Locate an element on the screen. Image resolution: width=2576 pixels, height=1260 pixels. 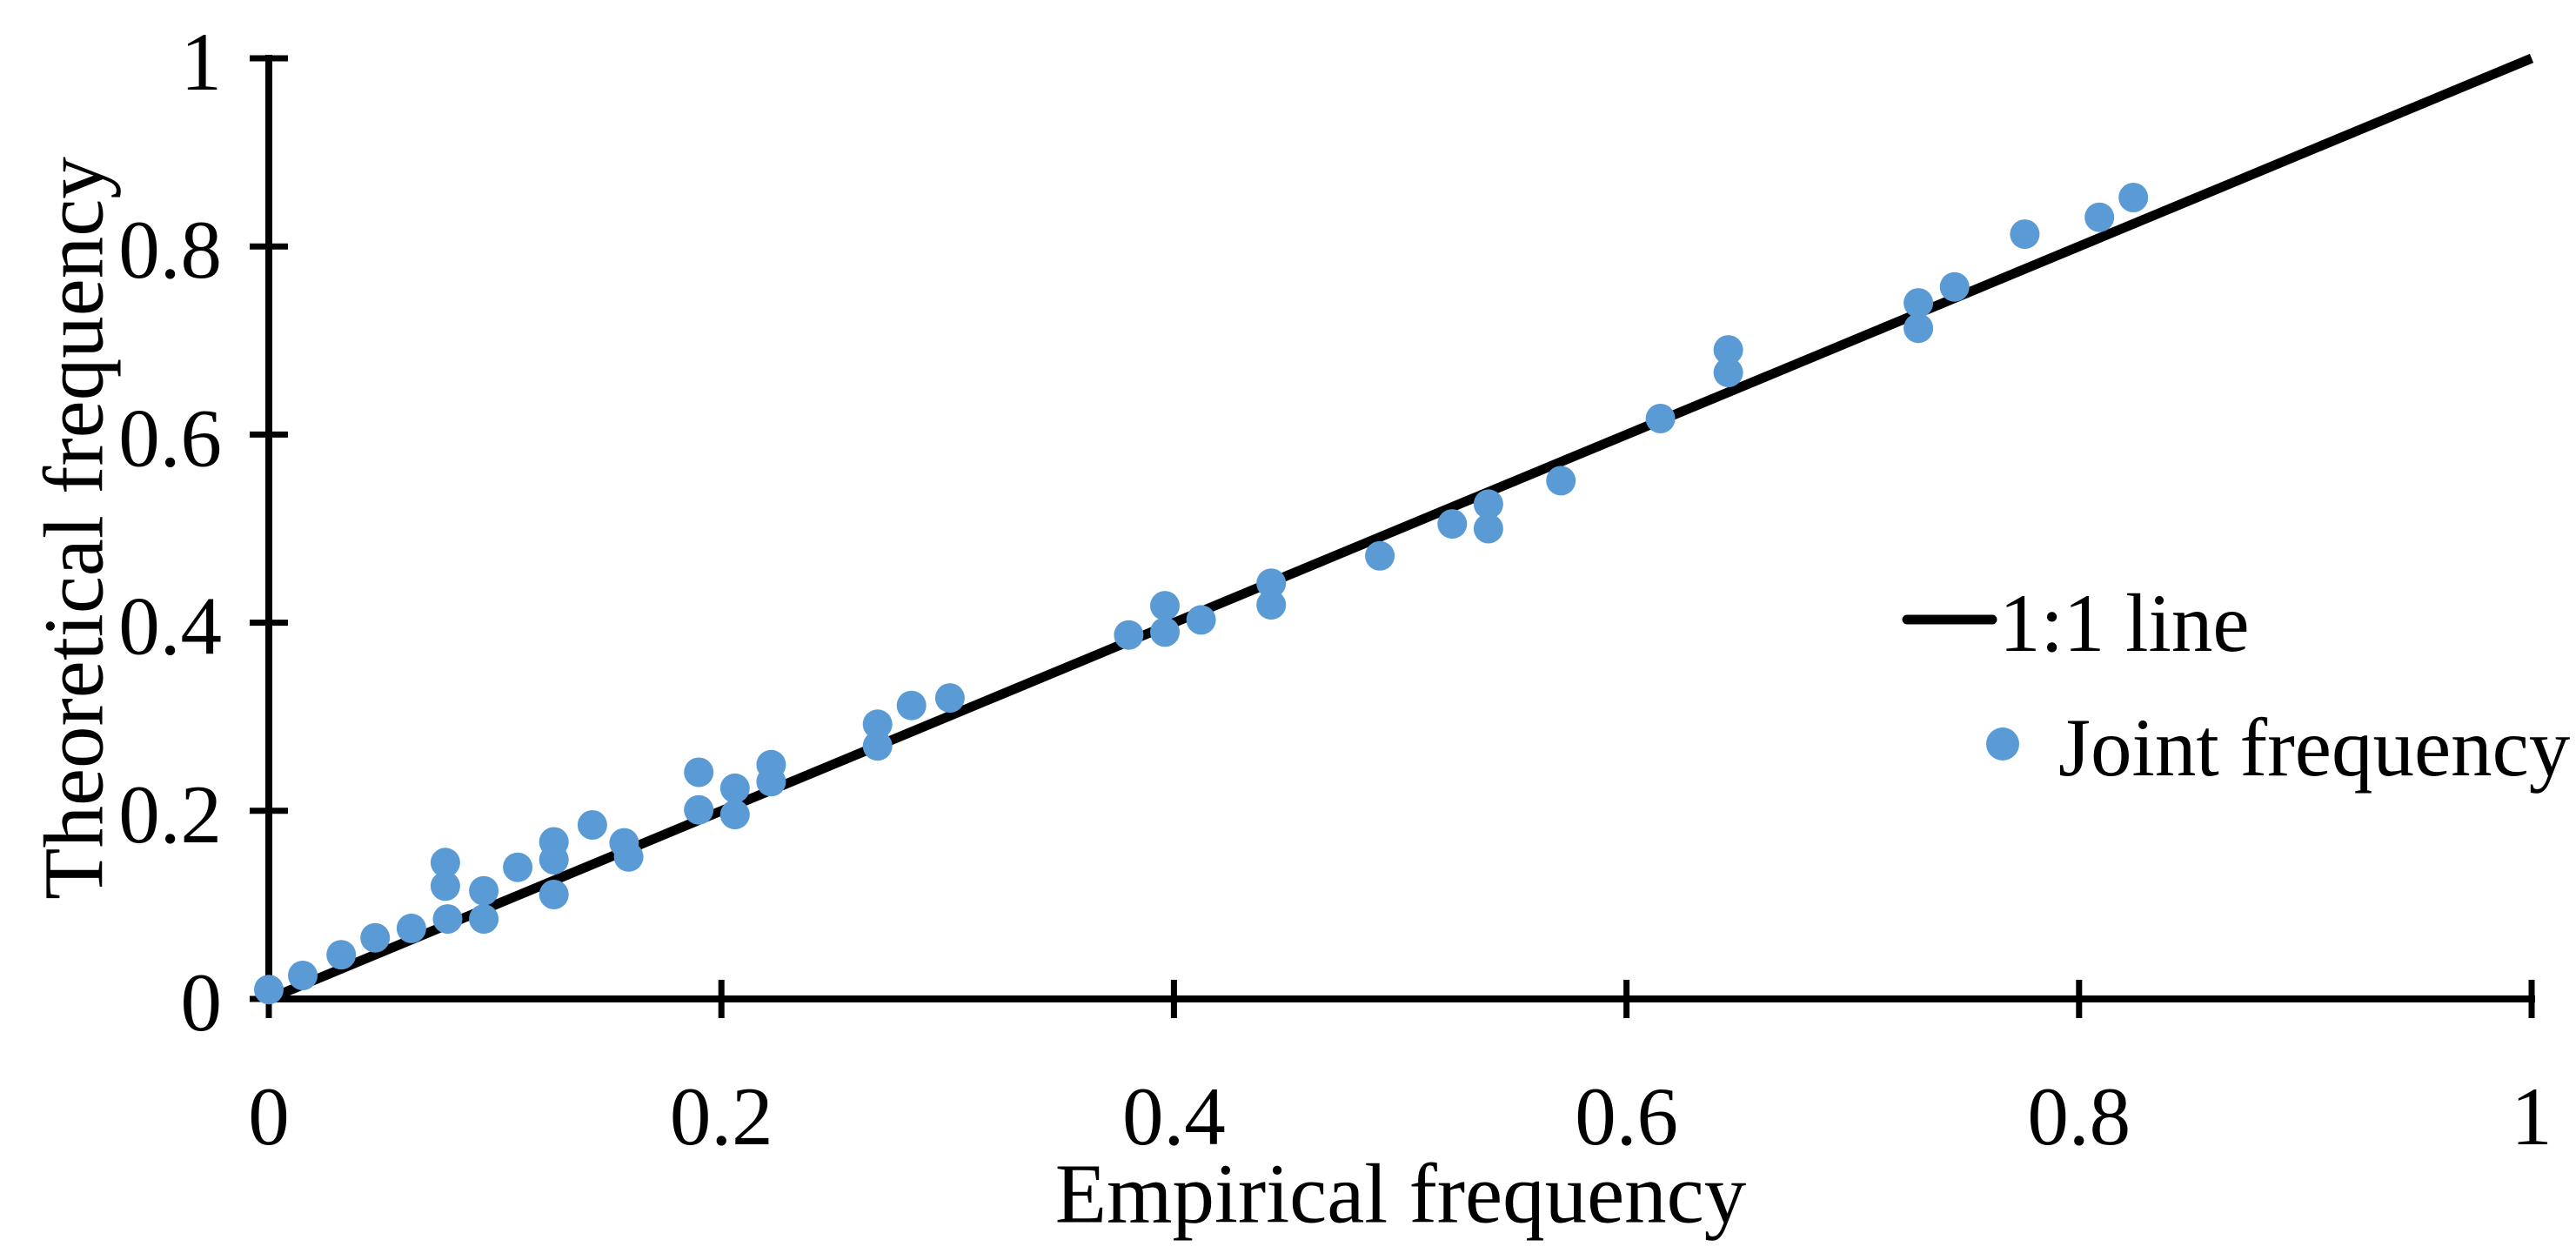
x-tick-label: 0.8 is located at coordinates (2079, 1116).